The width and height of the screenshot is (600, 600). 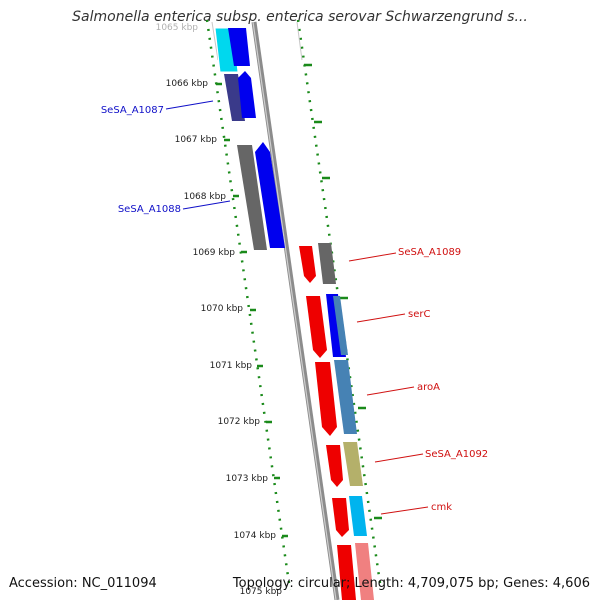 I want to click on outer-genes, so click(x=249, y=138).